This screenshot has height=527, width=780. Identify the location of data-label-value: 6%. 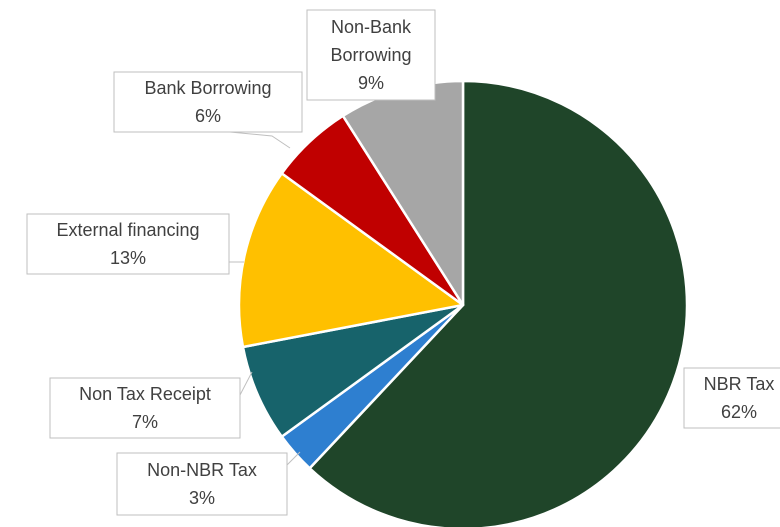
(208, 116).